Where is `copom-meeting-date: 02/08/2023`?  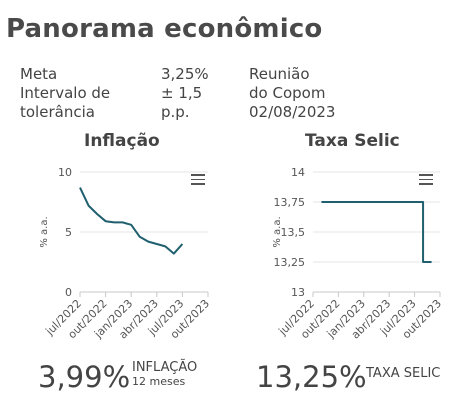 copom-meeting-date: 02/08/2023 is located at coordinates (292, 112).